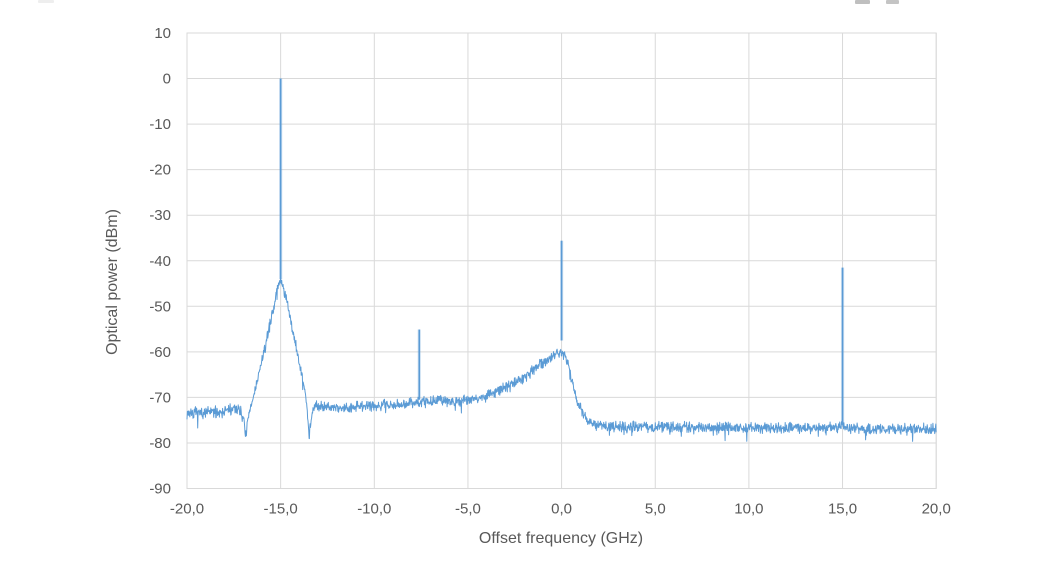  Describe the element at coordinates (160, 397) in the screenshot. I see `y-tick-label: -70` at that location.